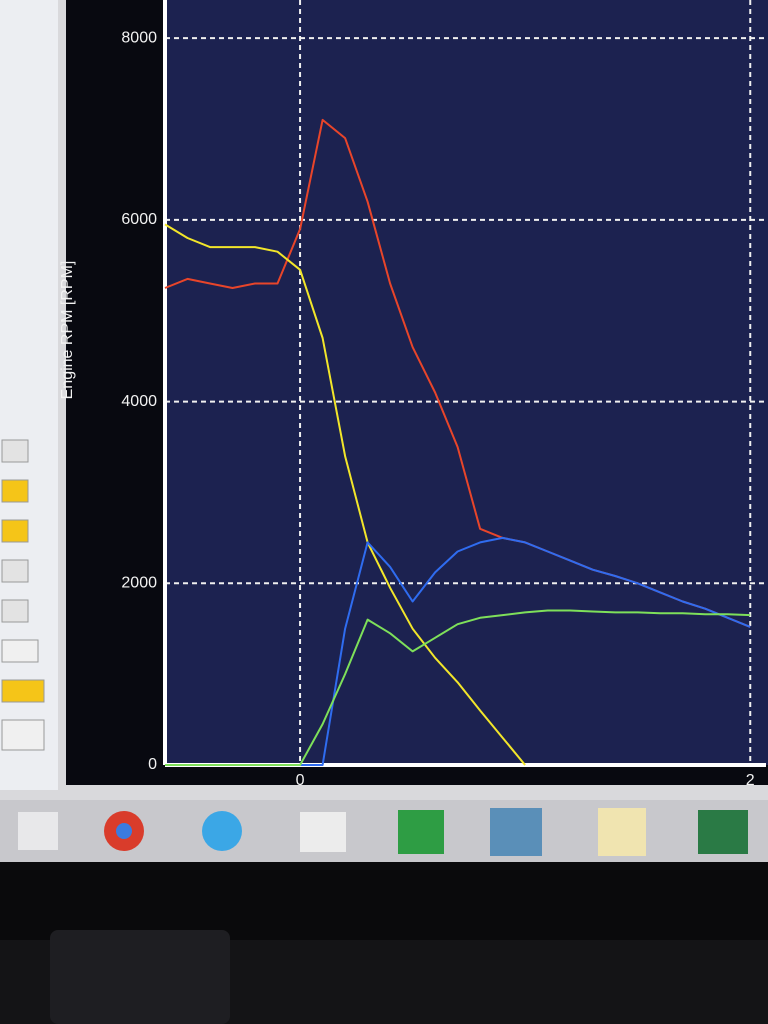 Image resolution: width=768 pixels, height=1024 pixels. Describe the element at coordinates (139, 37) in the screenshot. I see `y-tick-label: 8000` at that location.